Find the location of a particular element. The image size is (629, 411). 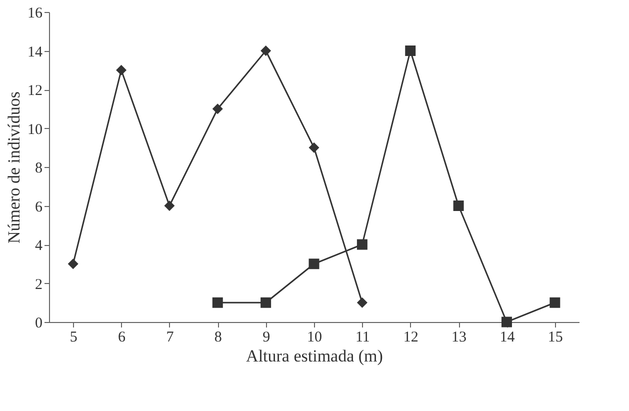

y-tick-label: 10 is located at coordinates (35, 130).